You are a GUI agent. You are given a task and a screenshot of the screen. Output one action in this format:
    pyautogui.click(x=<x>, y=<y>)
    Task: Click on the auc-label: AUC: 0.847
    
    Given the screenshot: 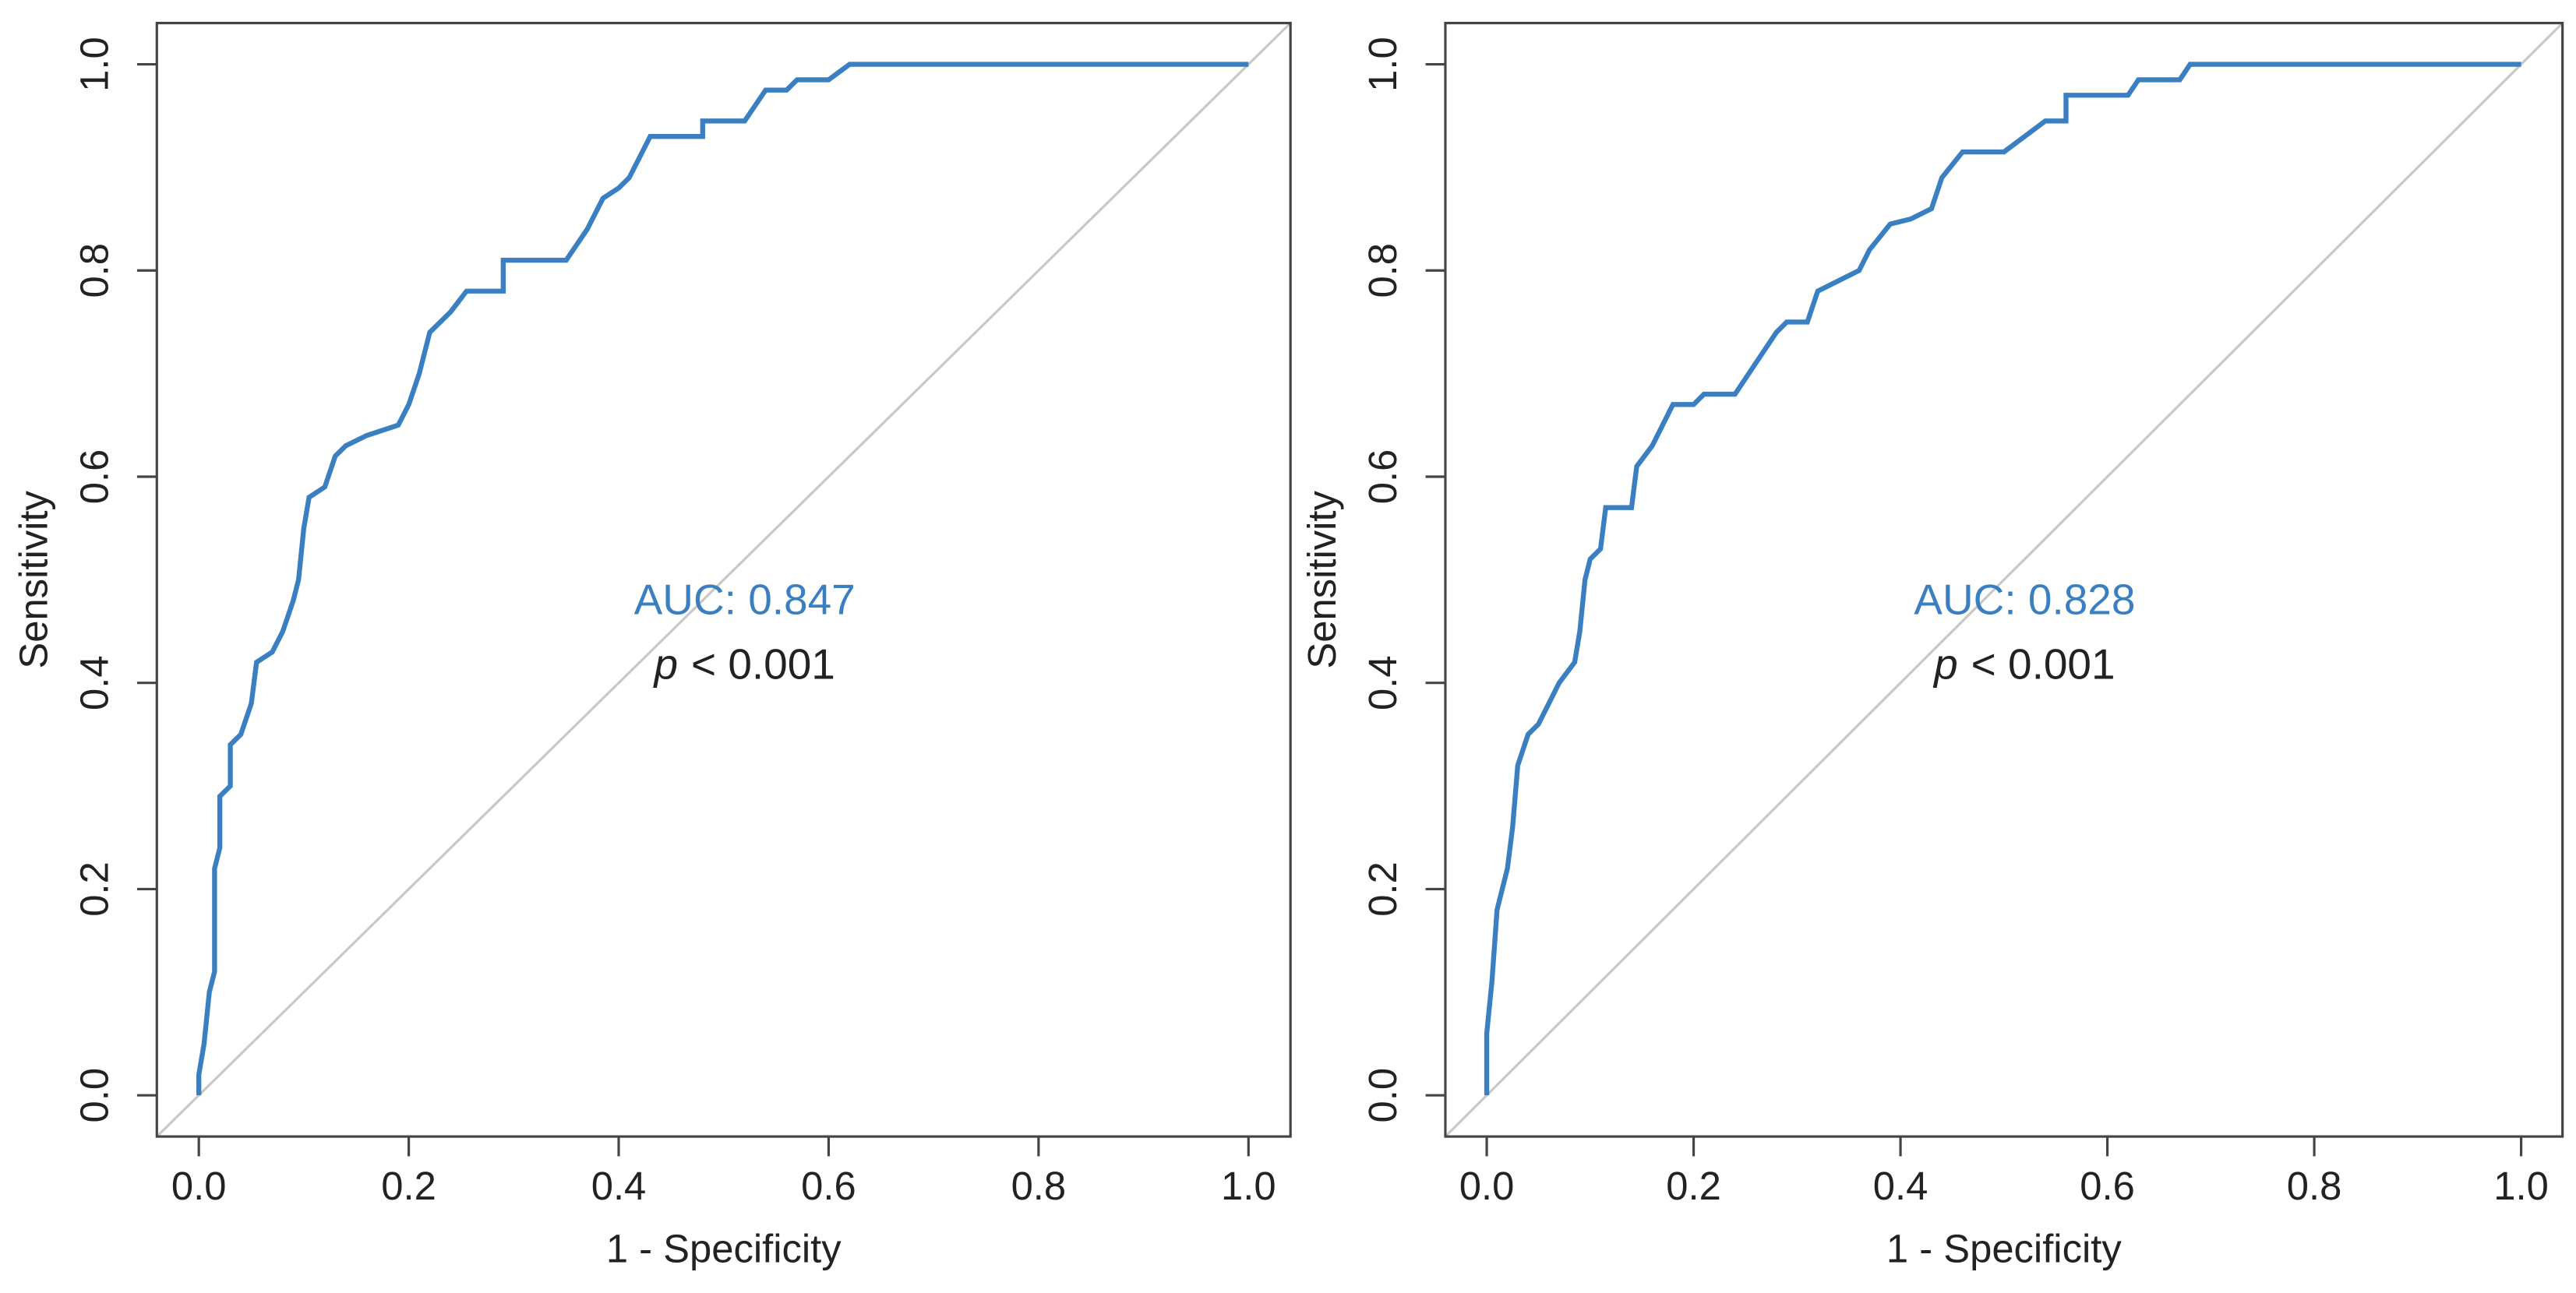 What is the action you would take?
    pyautogui.click(x=745, y=599)
    